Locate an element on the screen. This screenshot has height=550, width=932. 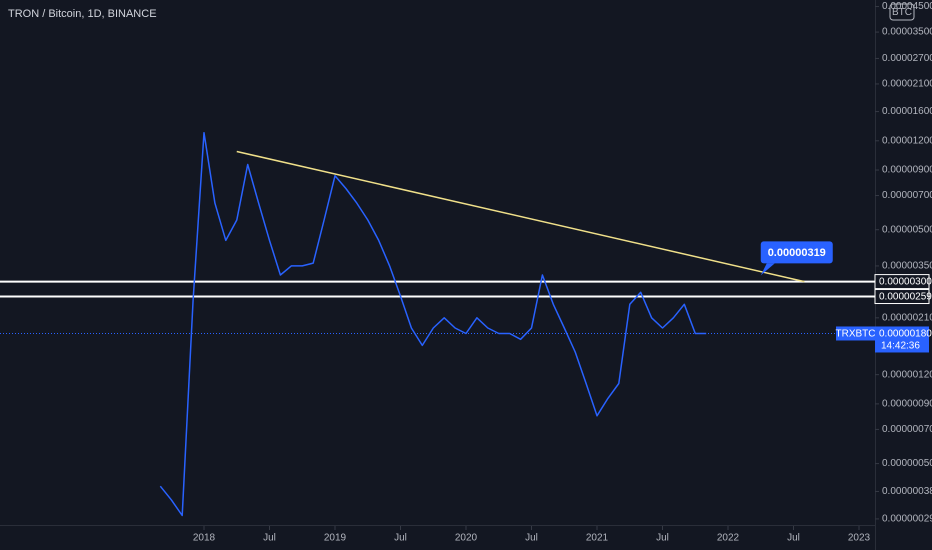
x-tick-label: 2022 is located at coordinates (728, 538).